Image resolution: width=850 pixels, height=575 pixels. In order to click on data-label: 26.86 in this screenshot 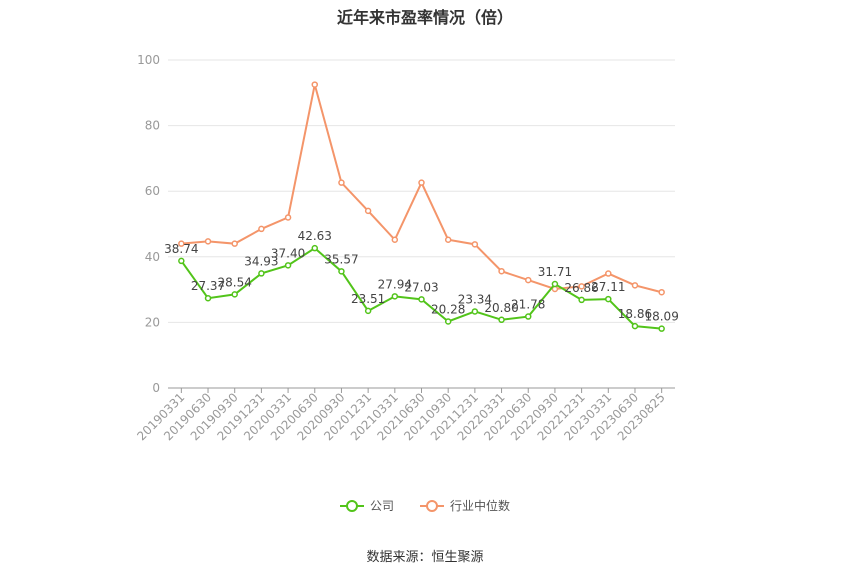, I will do `click(581, 288)`.